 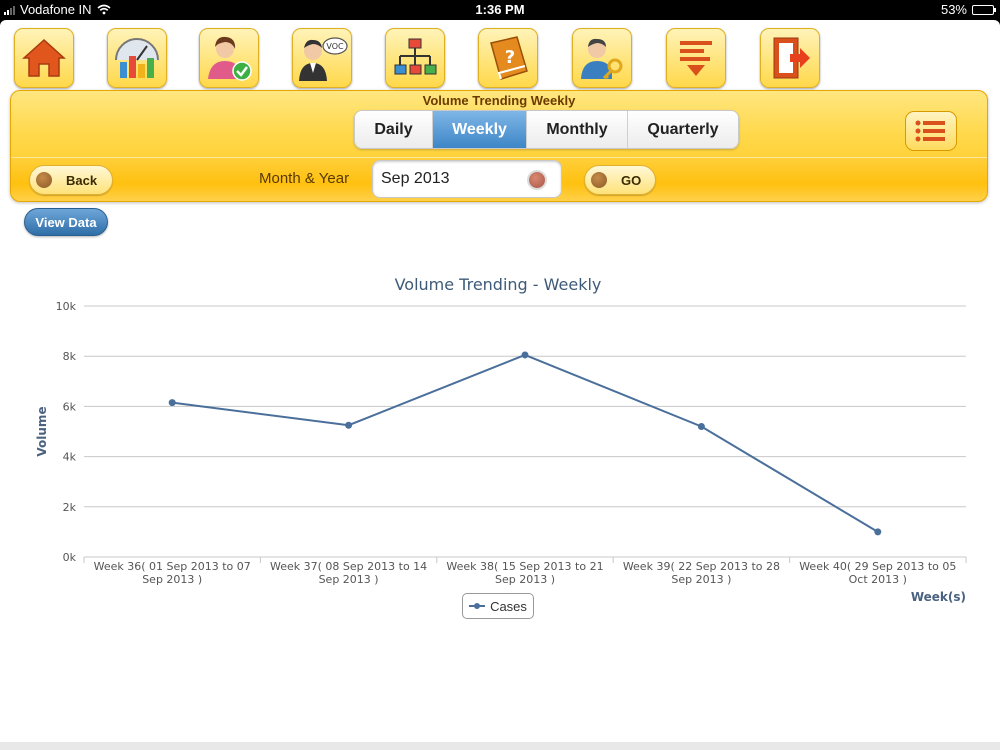 I want to click on dashboard-button, so click(x=137, y=58).